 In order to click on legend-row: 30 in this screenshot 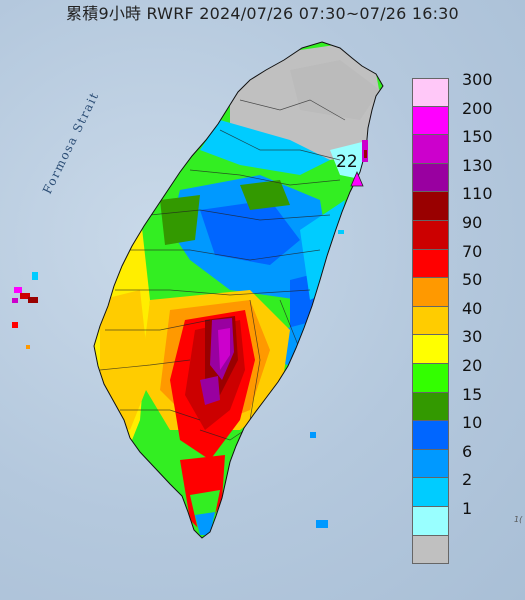, I will do `click(467, 345)`.